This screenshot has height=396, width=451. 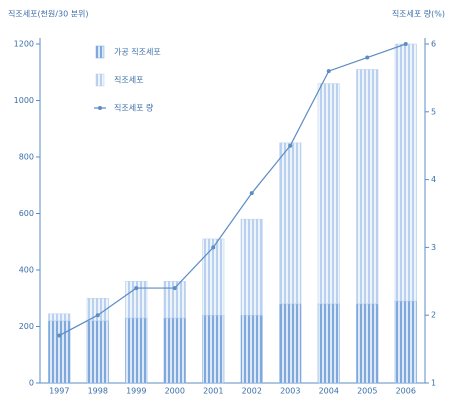 What do you see at coordinates (26, 270) in the screenshot?
I see `y-tick-label: 400` at bounding box center [26, 270].